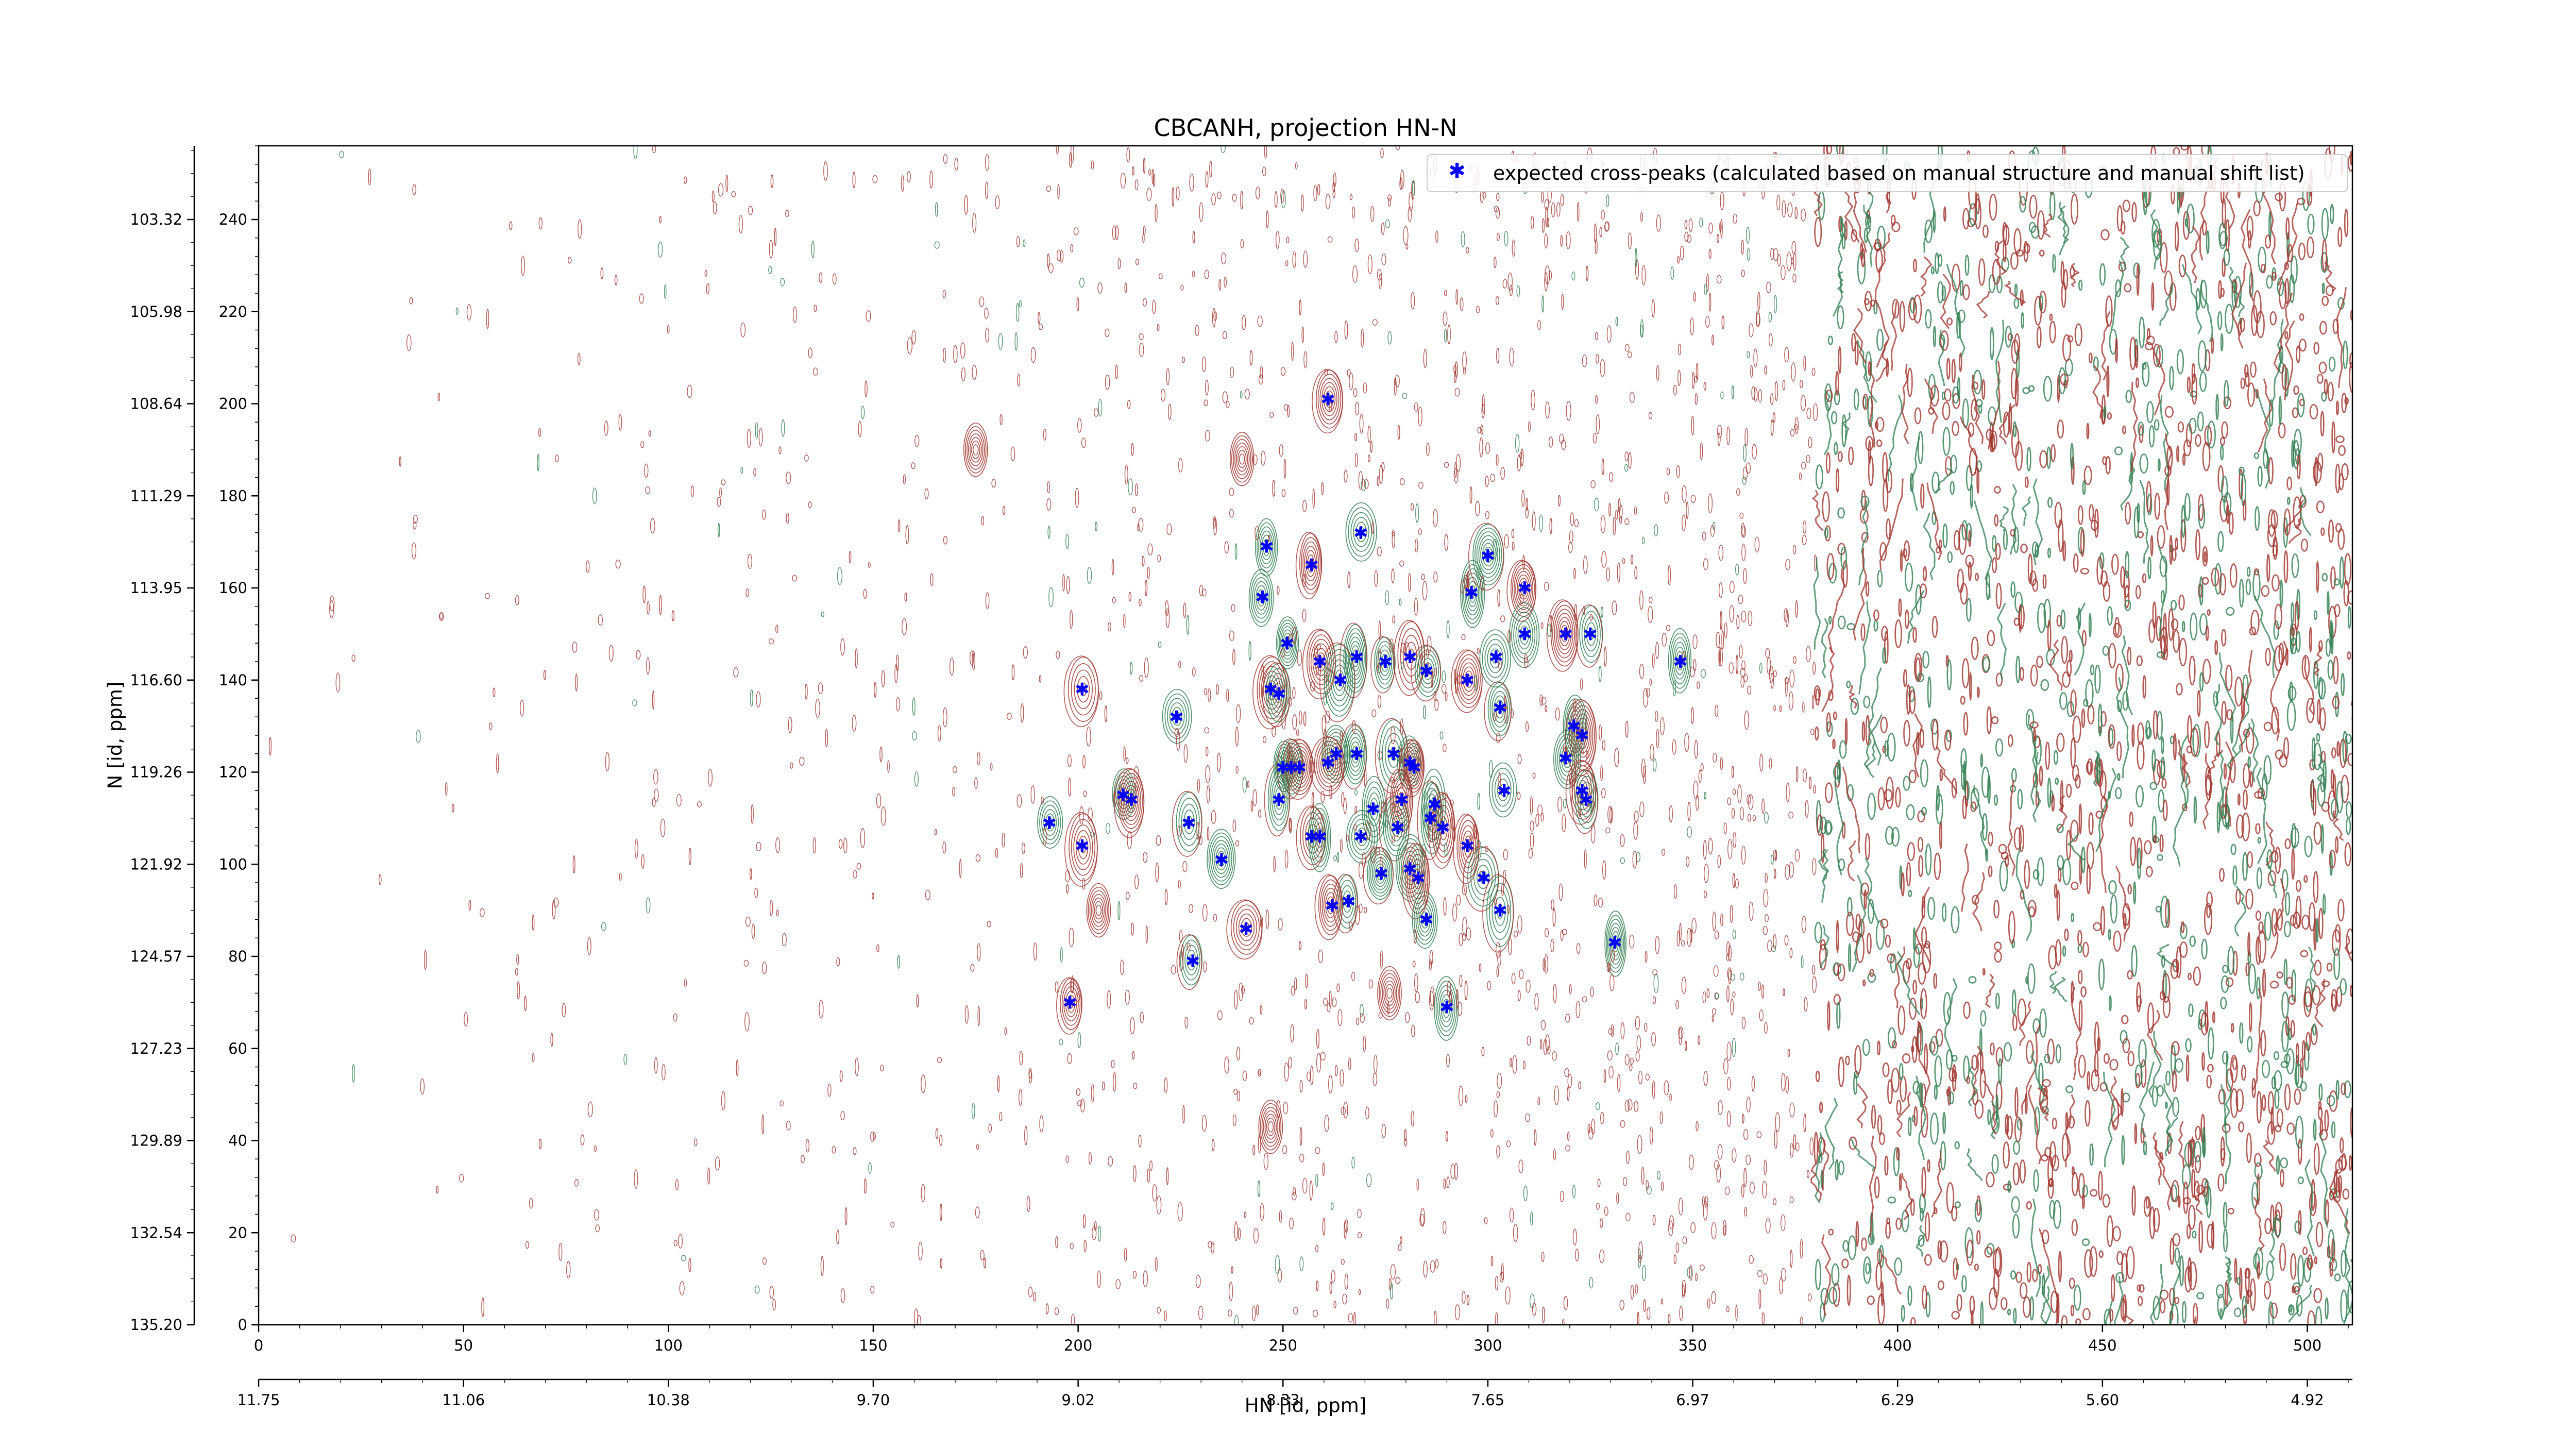 This screenshot has height=1449, width=2576. What do you see at coordinates (1078, 1400) in the screenshot?
I see `hn-ppm-tick-label: 9.02` at bounding box center [1078, 1400].